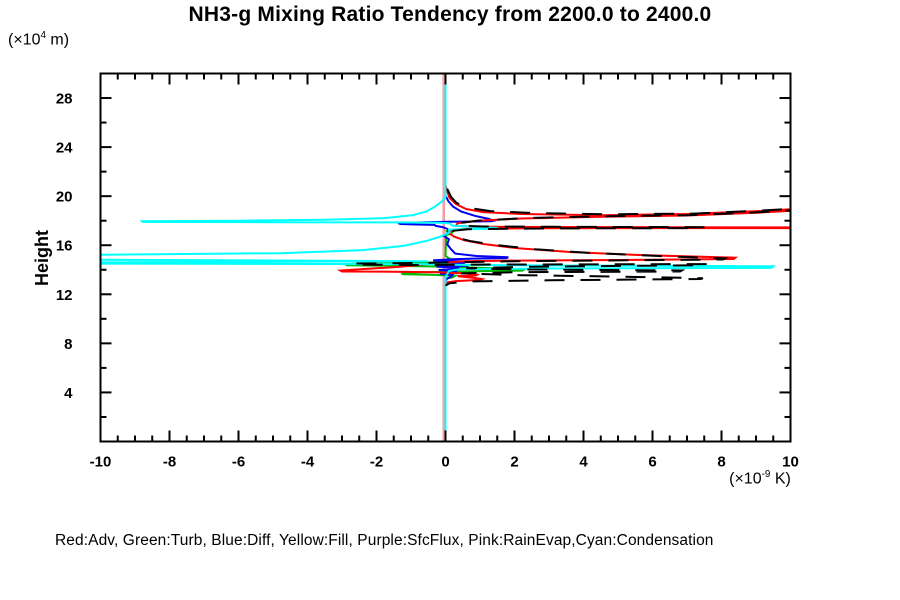 This screenshot has width=900, height=600. Describe the element at coordinates (652, 462) in the screenshot. I see `x-axis-tick-label: 6` at that location.